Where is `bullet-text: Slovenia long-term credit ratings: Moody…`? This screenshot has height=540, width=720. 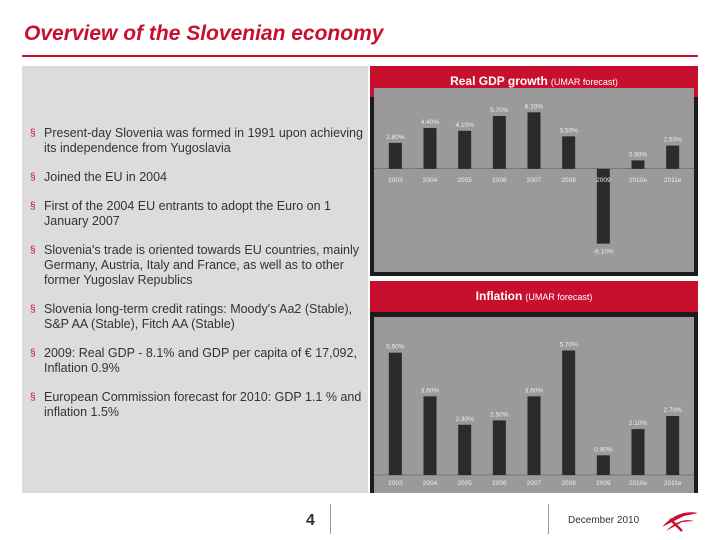
bullet-text: Slovenia long-term credit ratings: Moody… is located at coordinates (198, 316).